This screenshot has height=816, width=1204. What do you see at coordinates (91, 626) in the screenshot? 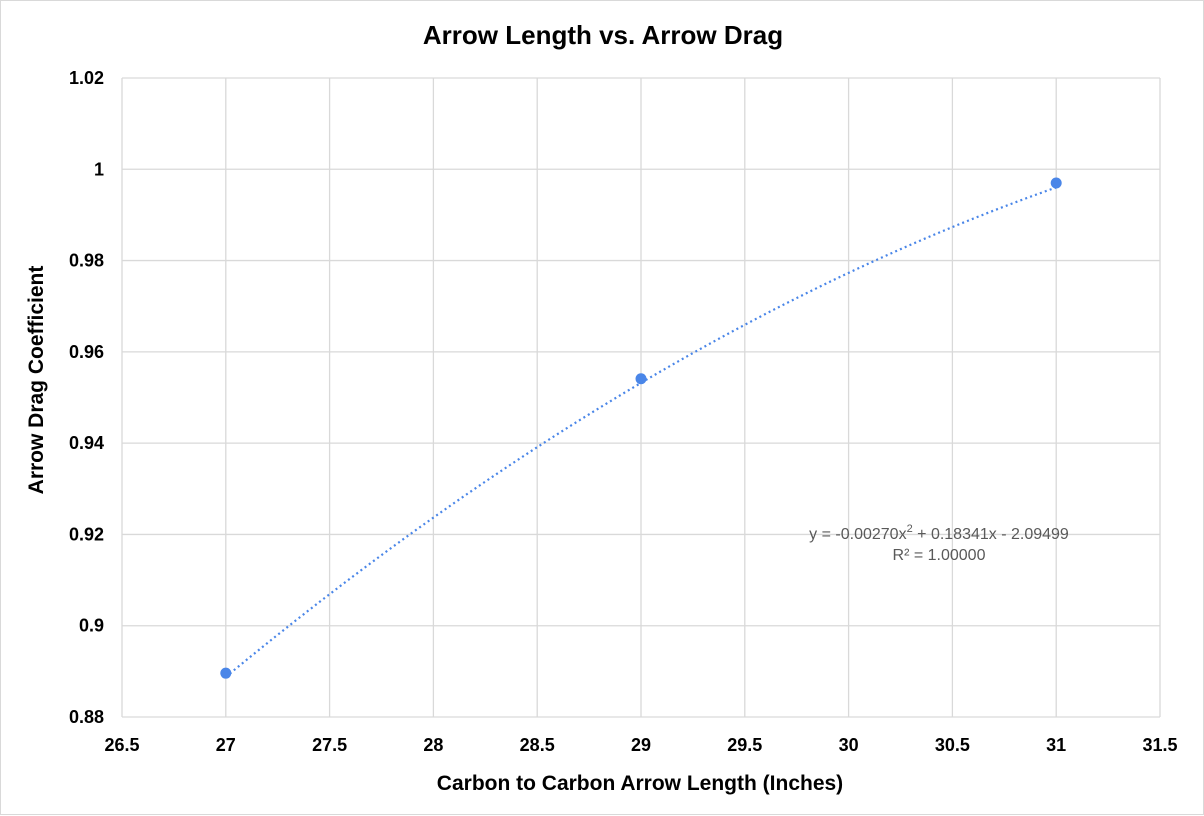
I see `y-tick-label: 0.9` at bounding box center [91, 626].